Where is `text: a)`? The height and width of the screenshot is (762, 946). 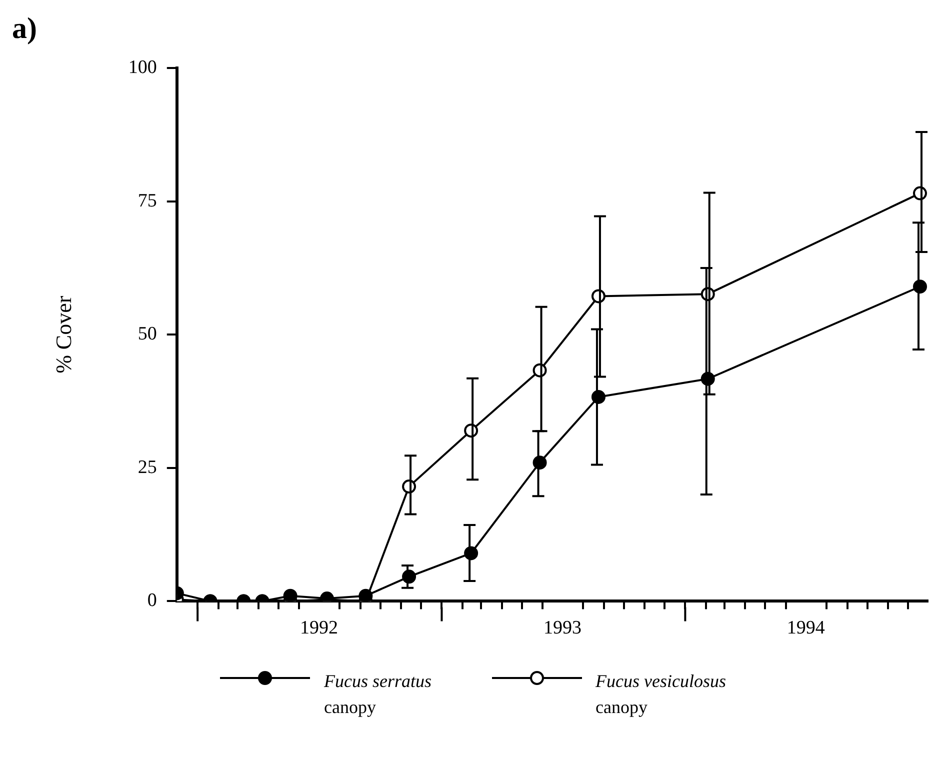 text: a) is located at coordinates (24, 29).